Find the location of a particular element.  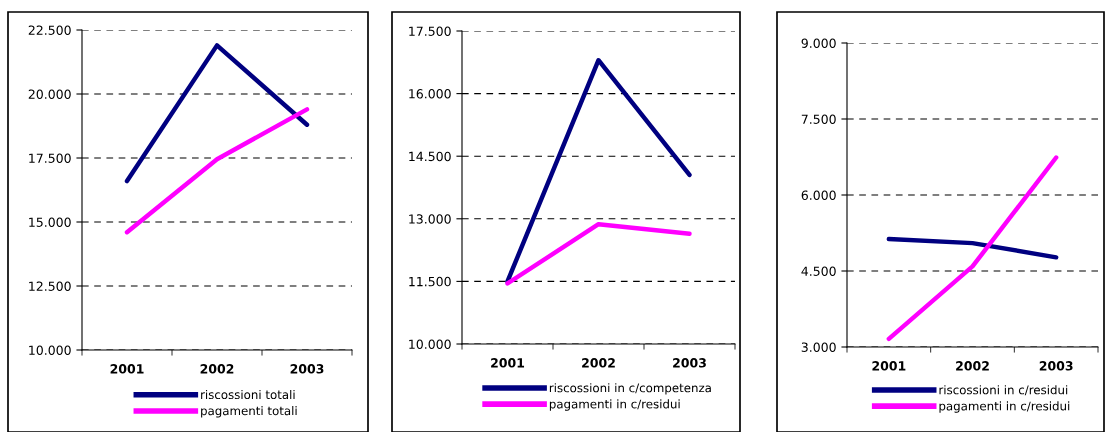

y-tick-label: 6.000 is located at coordinates (818, 195).